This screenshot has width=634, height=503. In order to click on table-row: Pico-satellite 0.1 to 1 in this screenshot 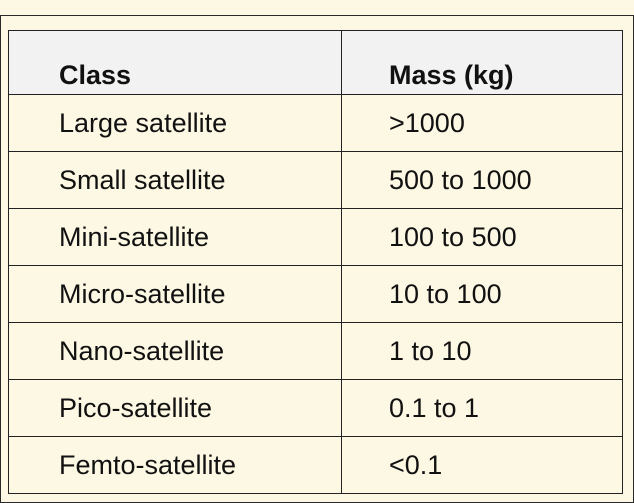, I will do `click(315, 408)`.